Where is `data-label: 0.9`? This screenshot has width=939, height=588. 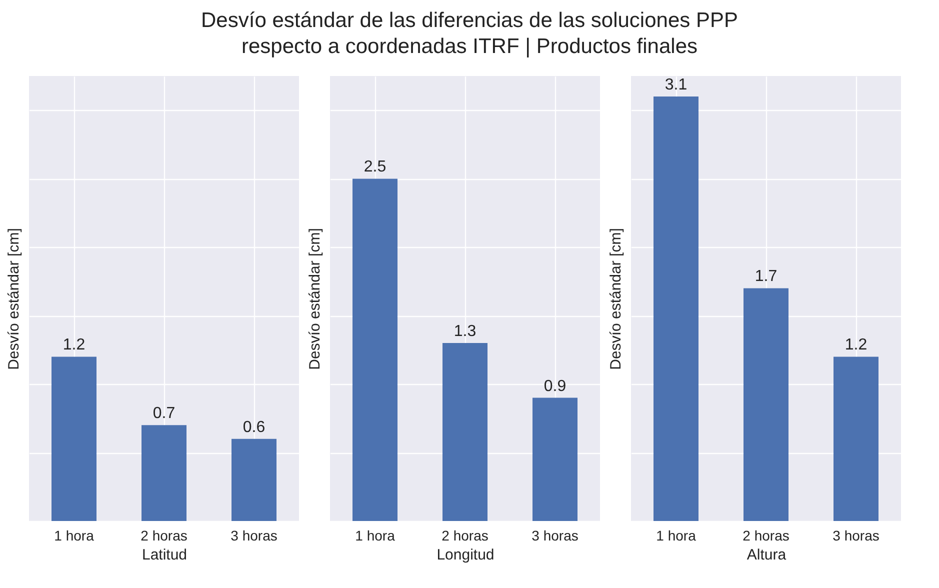 data-label: 0.9 is located at coordinates (555, 386).